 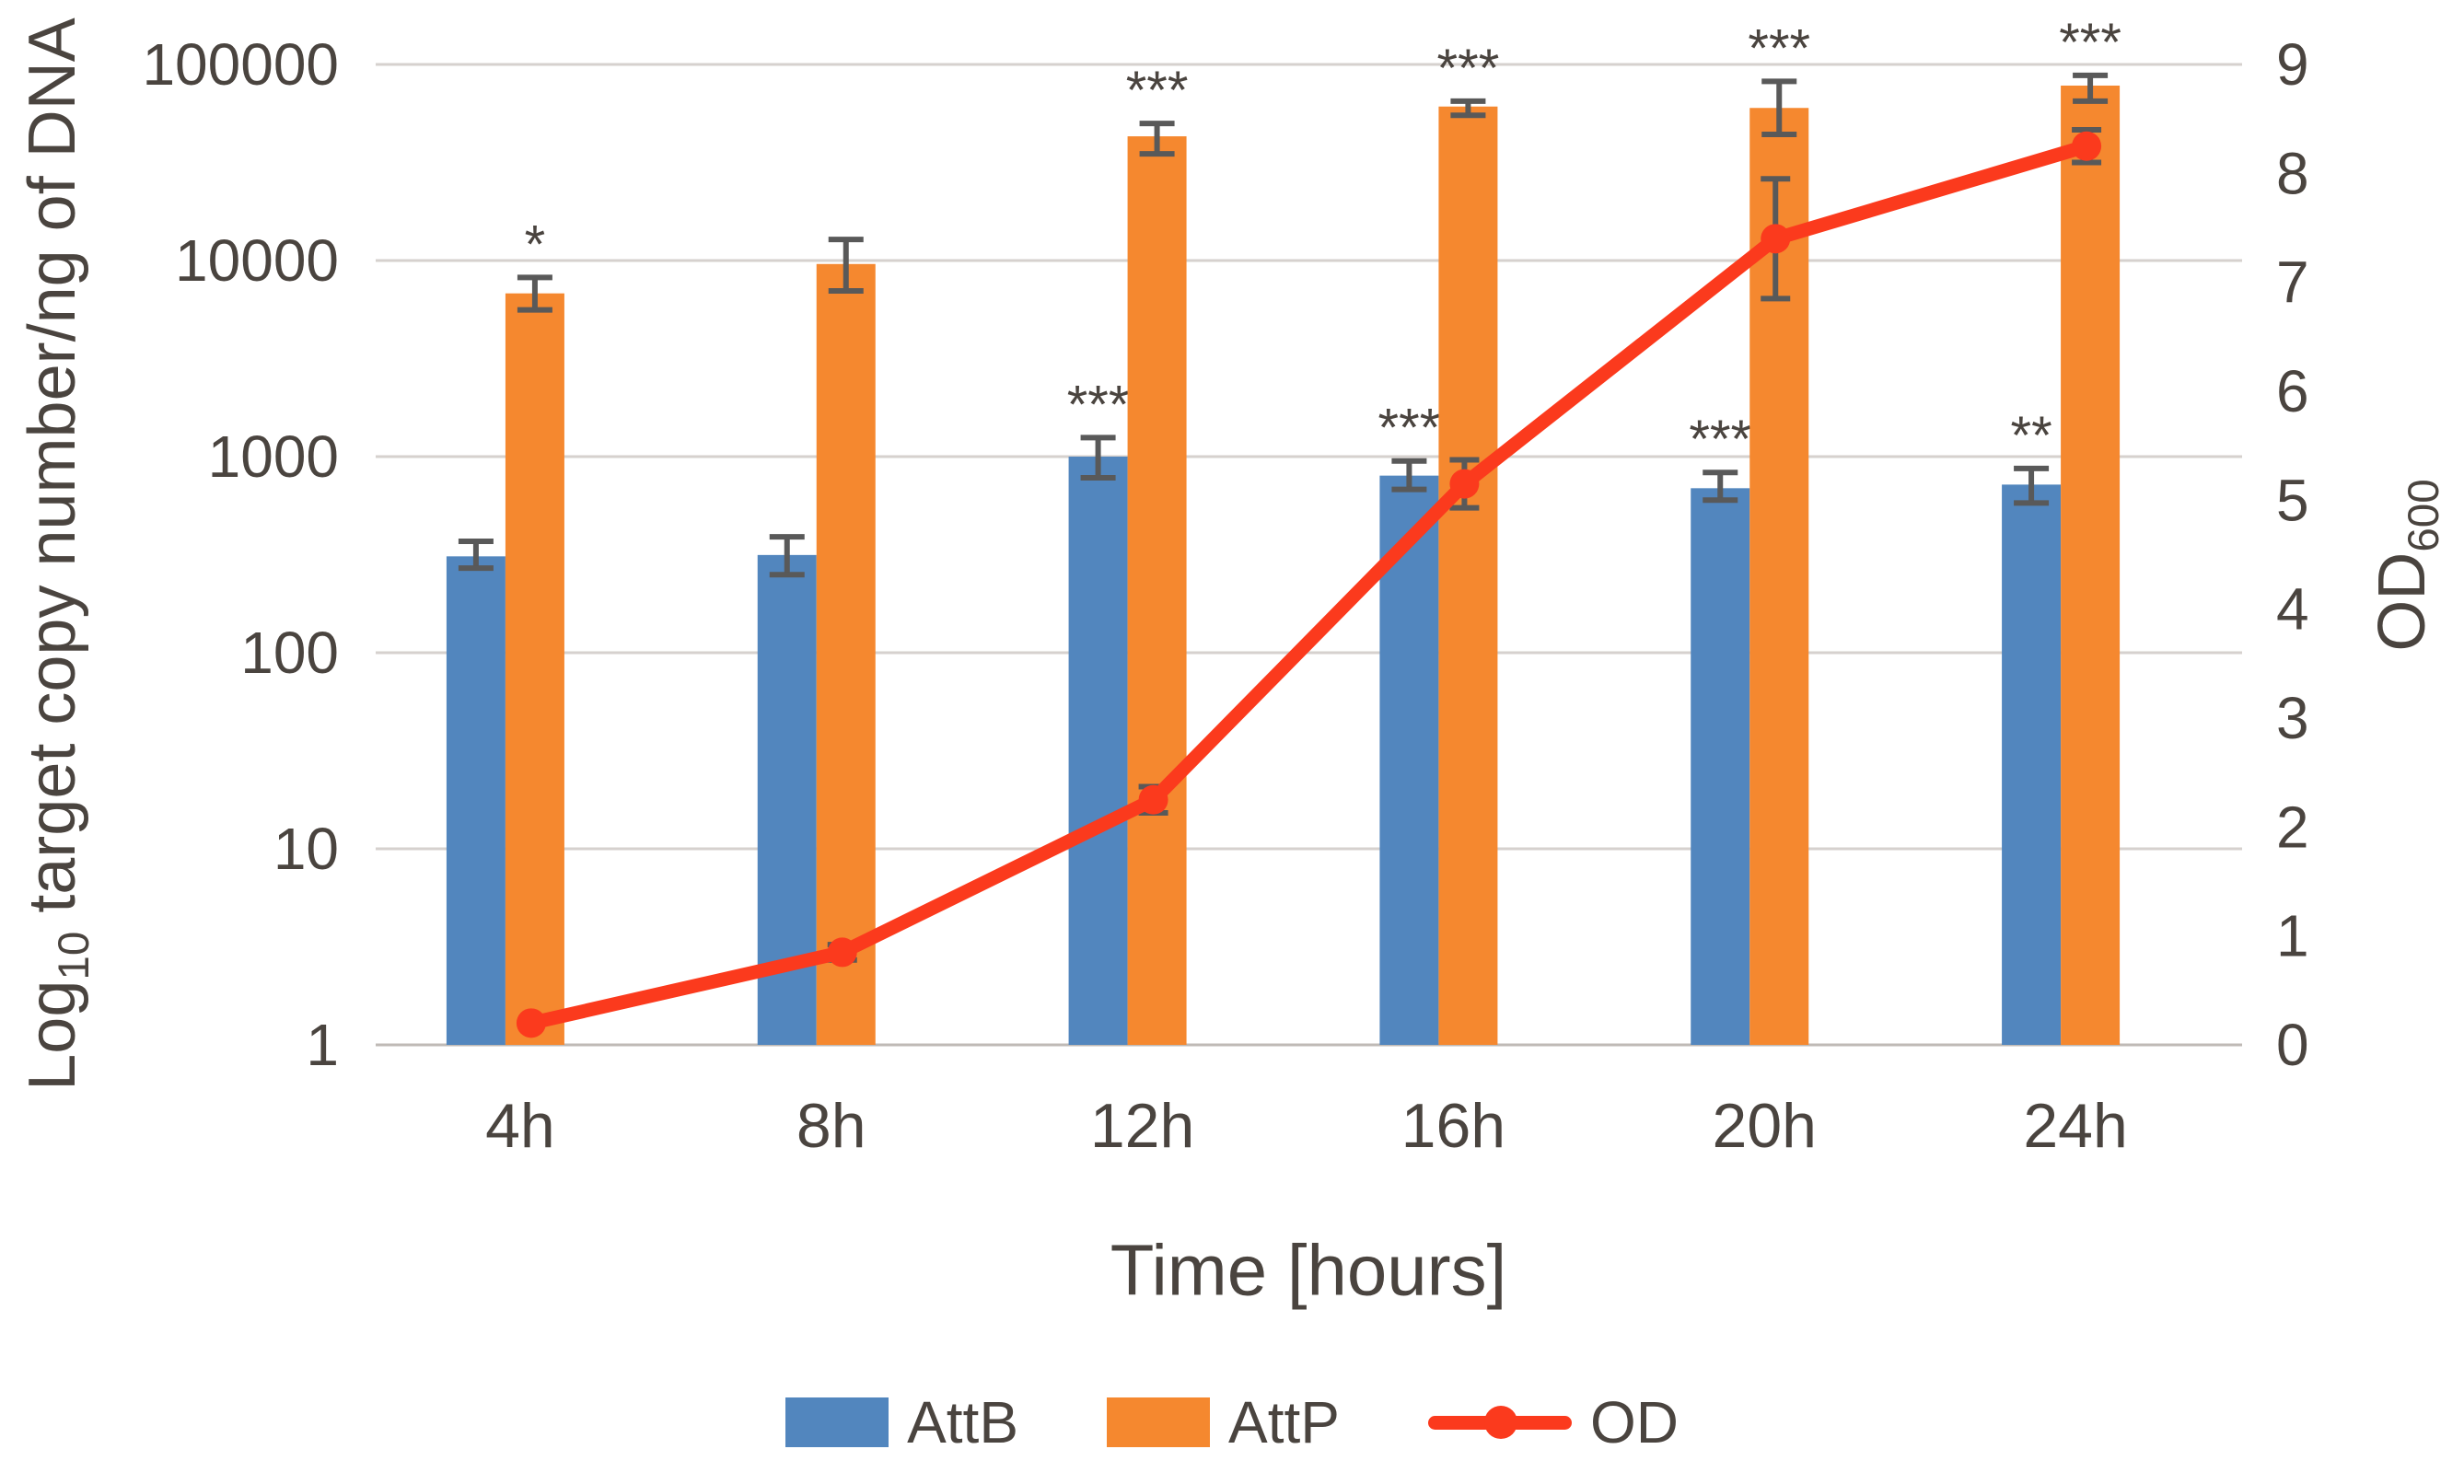 What do you see at coordinates (1153, 799) in the screenshot?
I see `od-point-12h` at bounding box center [1153, 799].